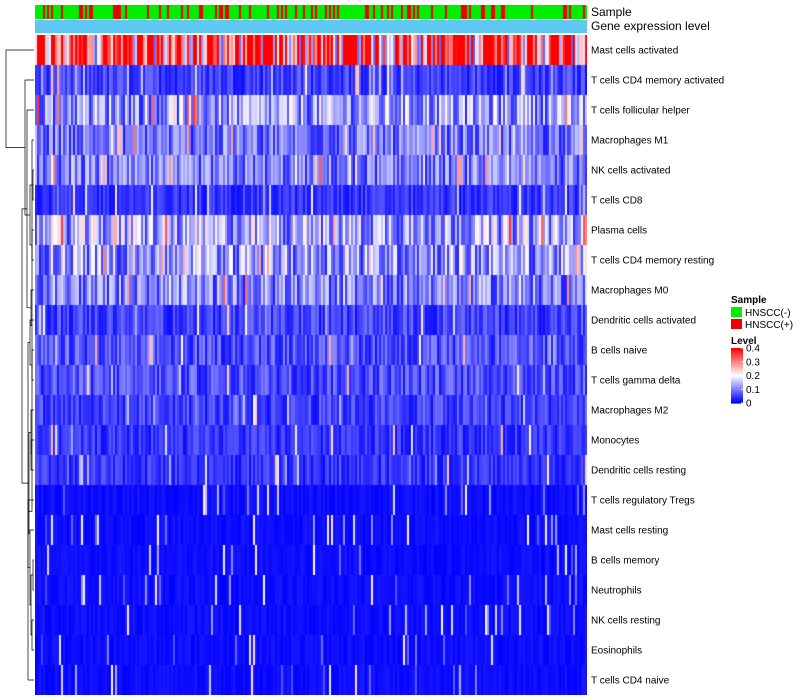 This screenshot has width=800, height=700. I want to click on color-scale-tick-label: 0.2, so click(753, 376).